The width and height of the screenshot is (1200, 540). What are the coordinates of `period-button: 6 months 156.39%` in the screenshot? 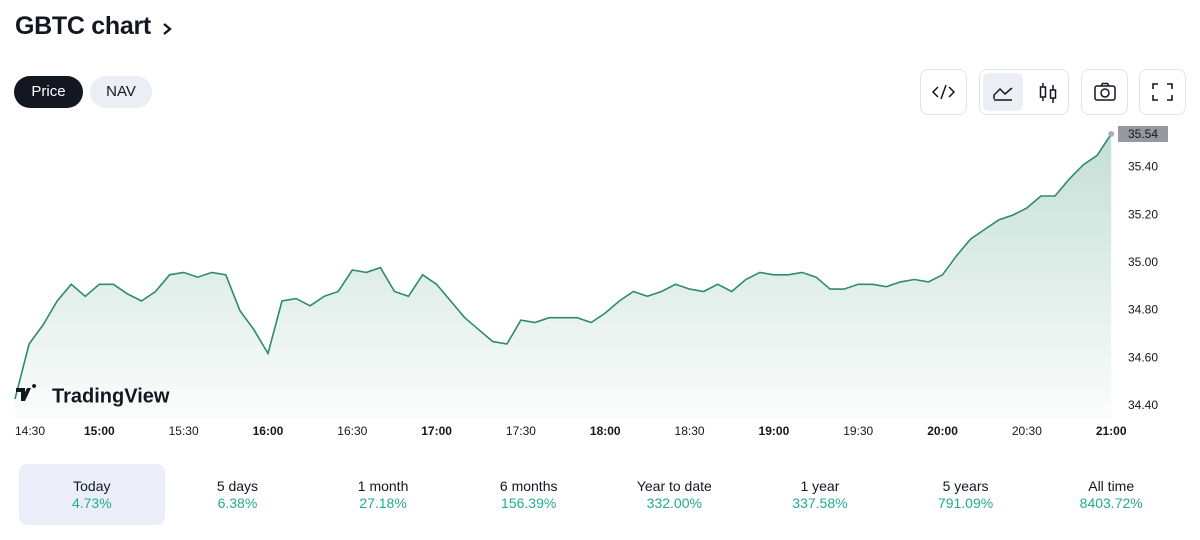 It's located at (529, 494).